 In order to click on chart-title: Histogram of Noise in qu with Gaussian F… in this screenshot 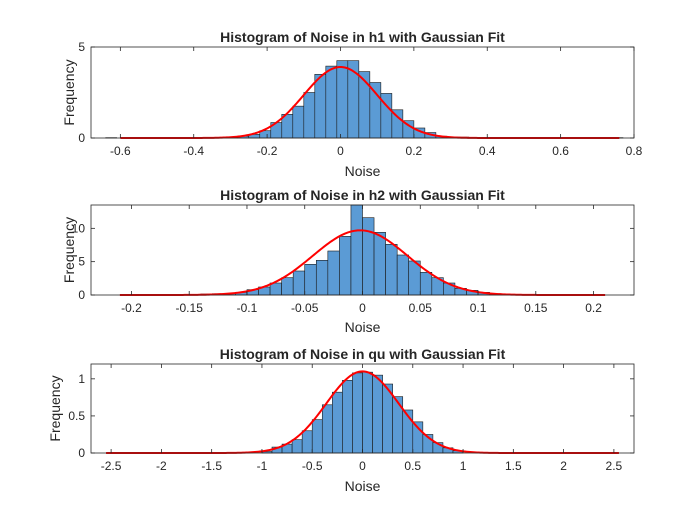, I will do `click(363, 354)`.